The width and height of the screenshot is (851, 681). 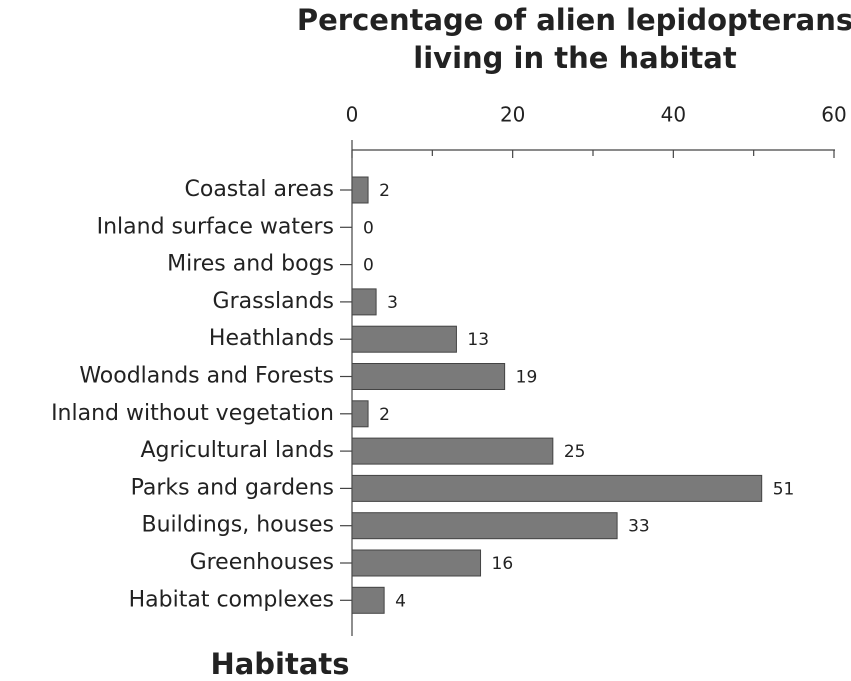 I want to click on y-tick-label: Parks and gardens, so click(x=232, y=487).